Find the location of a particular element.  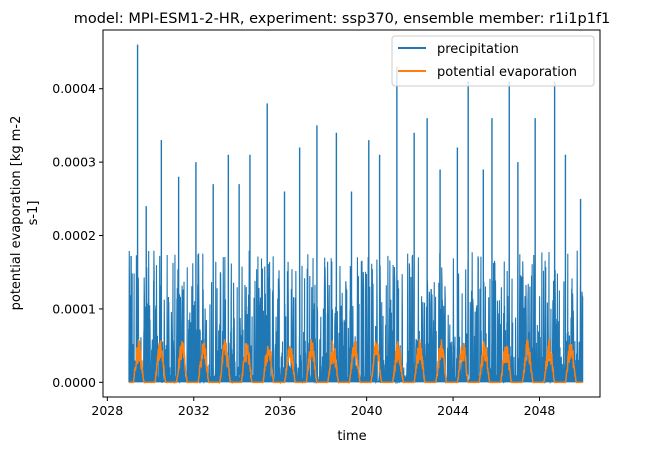

x-tick-label: 2048 is located at coordinates (540, 410).